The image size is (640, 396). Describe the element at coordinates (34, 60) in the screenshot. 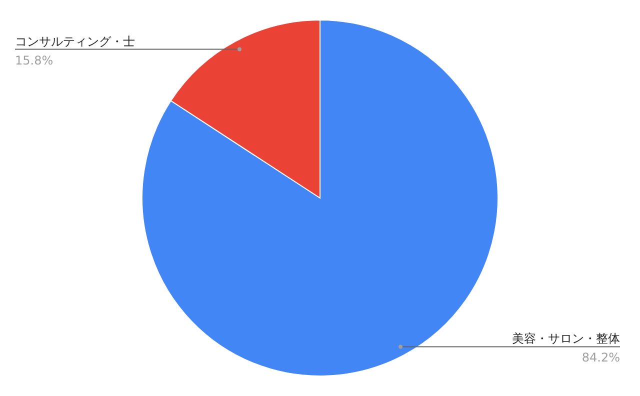

I see `data-label: 15.8%` at that location.